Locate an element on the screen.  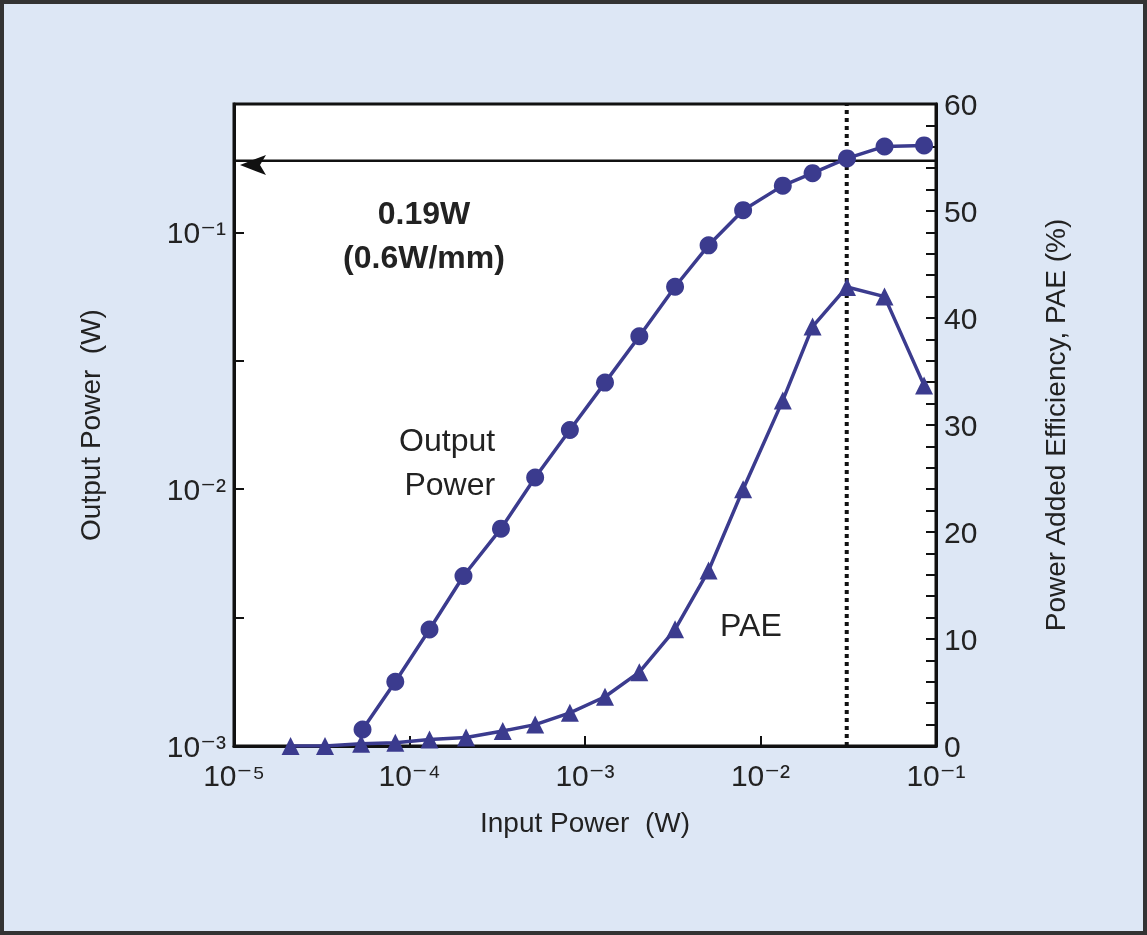
y2-tick-label: 40 is located at coordinates (961, 318).